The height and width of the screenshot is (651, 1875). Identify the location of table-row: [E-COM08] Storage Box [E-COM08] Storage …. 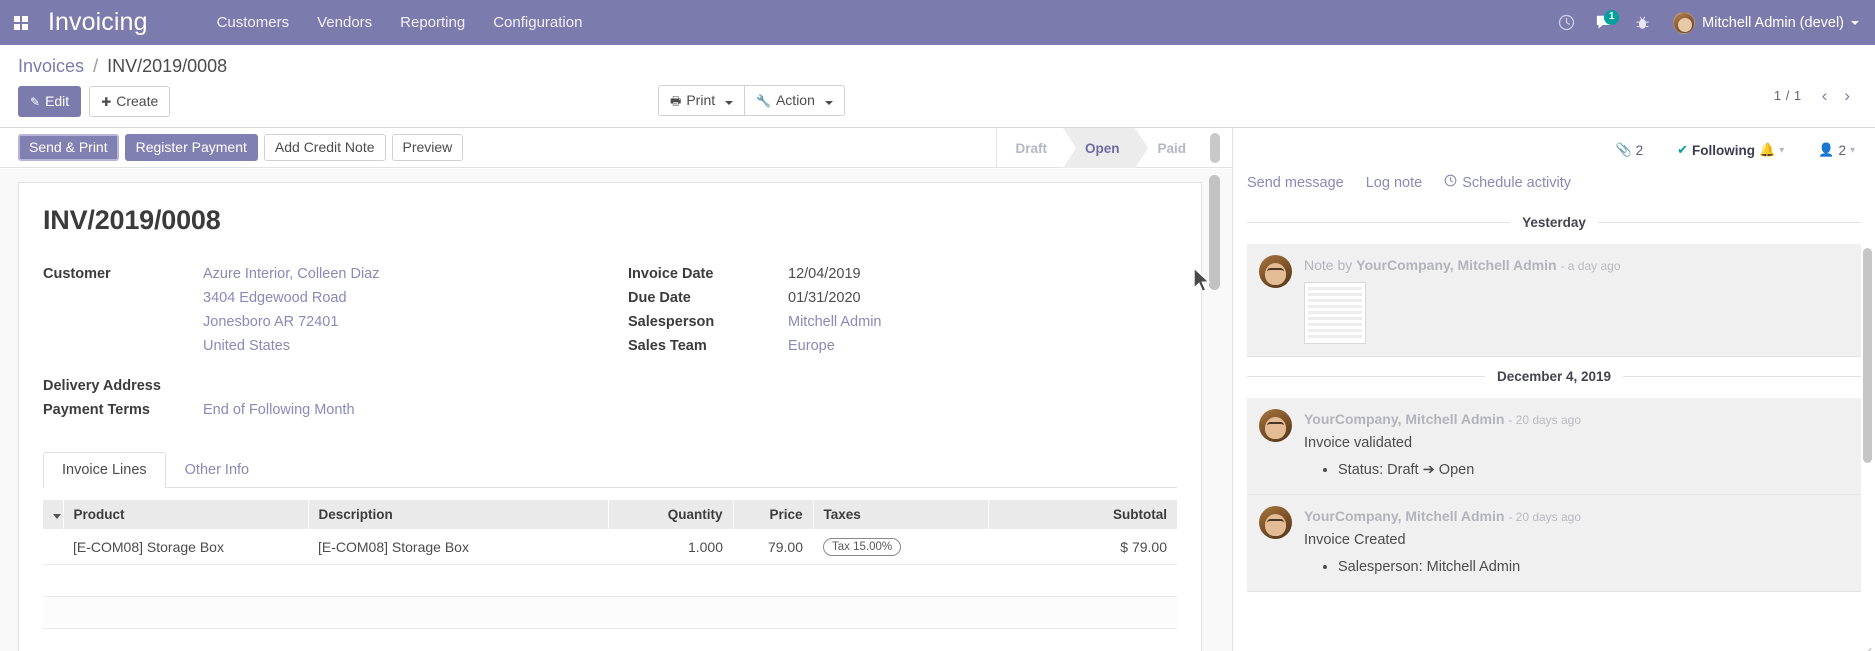
(610, 547).